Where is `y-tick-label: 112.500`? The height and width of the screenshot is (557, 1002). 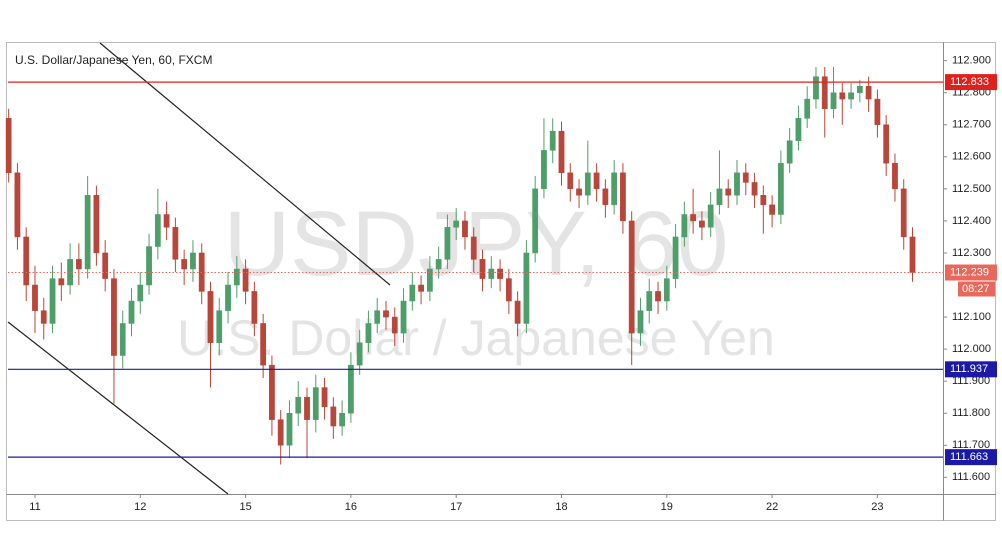 y-tick-label: 112.500 is located at coordinates (971, 189).